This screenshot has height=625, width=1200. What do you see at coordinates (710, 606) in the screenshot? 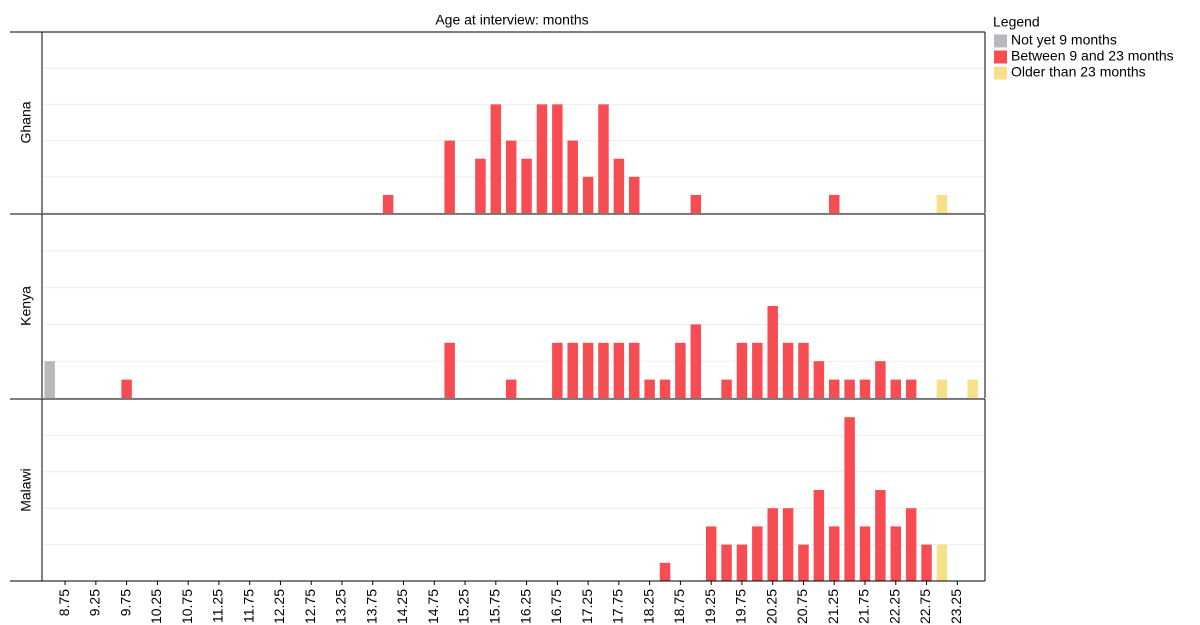
I see `x-tick-label: 19.25` at bounding box center [710, 606].